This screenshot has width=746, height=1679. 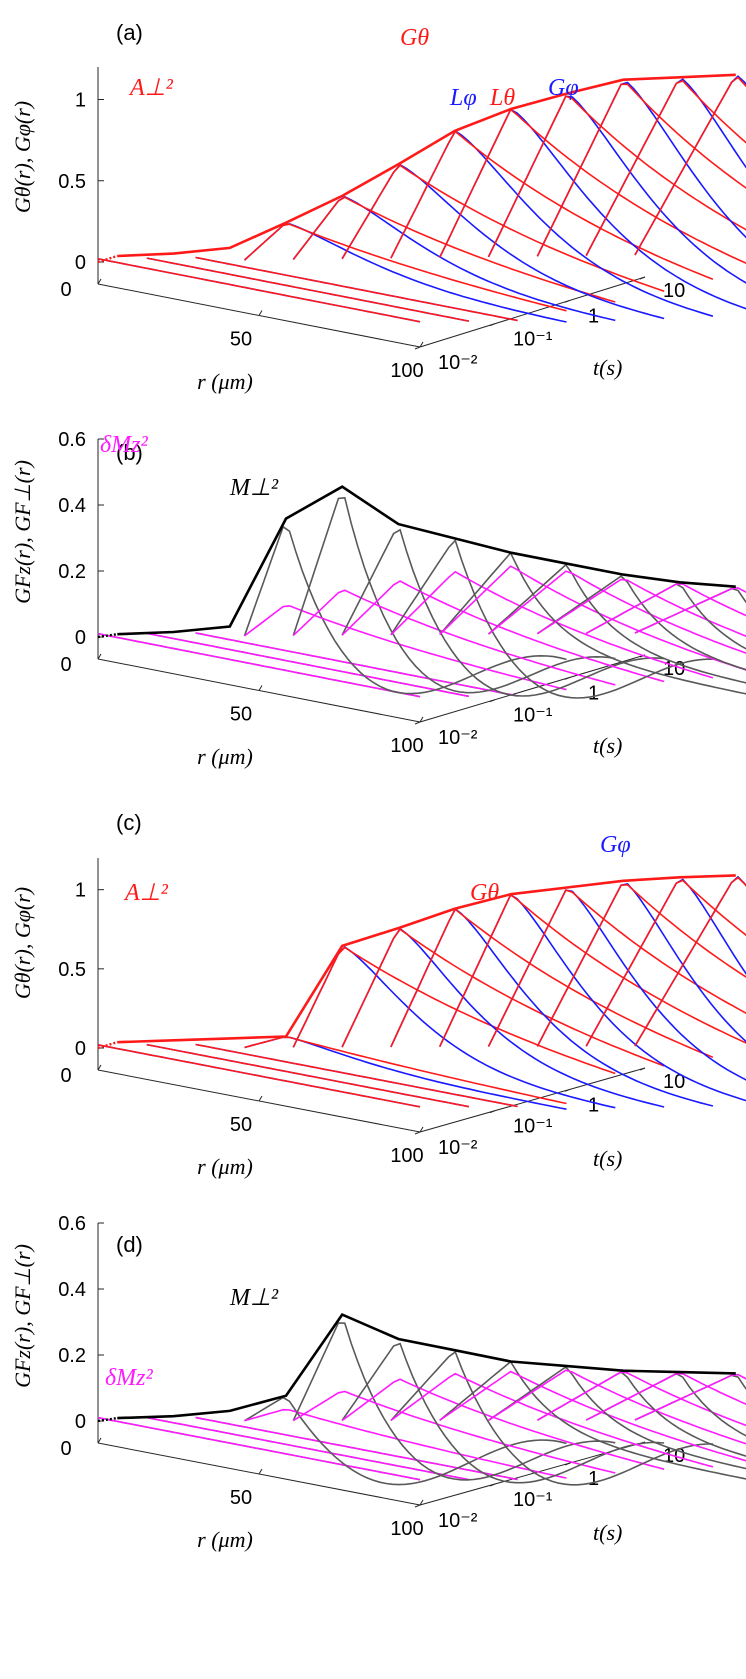 What do you see at coordinates (674, 1082) in the screenshot?
I see `t-tick-label: 10` at bounding box center [674, 1082].